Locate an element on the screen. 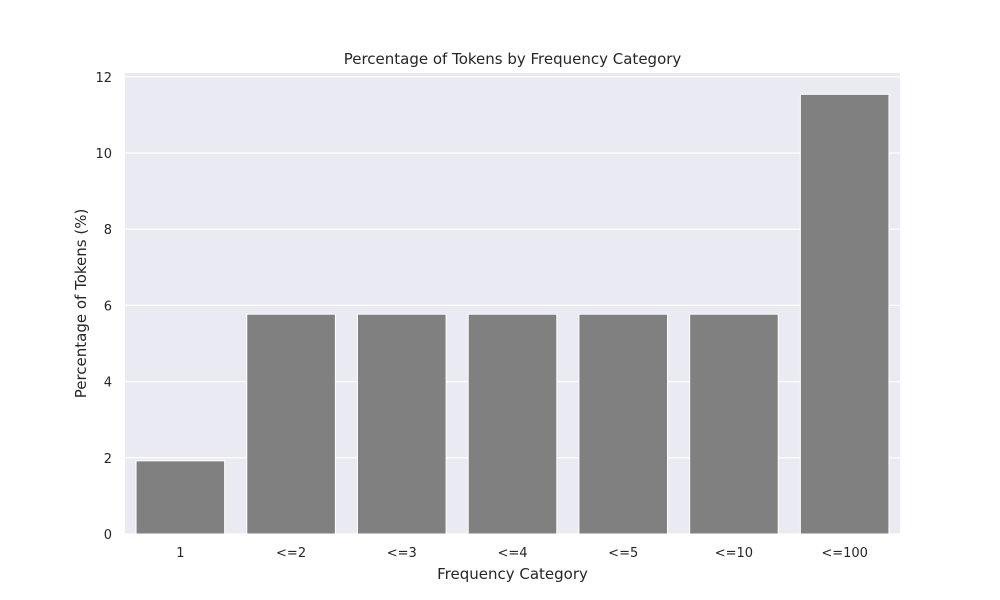 The height and width of the screenshot is (600, 1000). x-tick-labels: 1 <=2 <=3 <=4 <=5 <=10 <=100 is located at coordinates (522, 553).